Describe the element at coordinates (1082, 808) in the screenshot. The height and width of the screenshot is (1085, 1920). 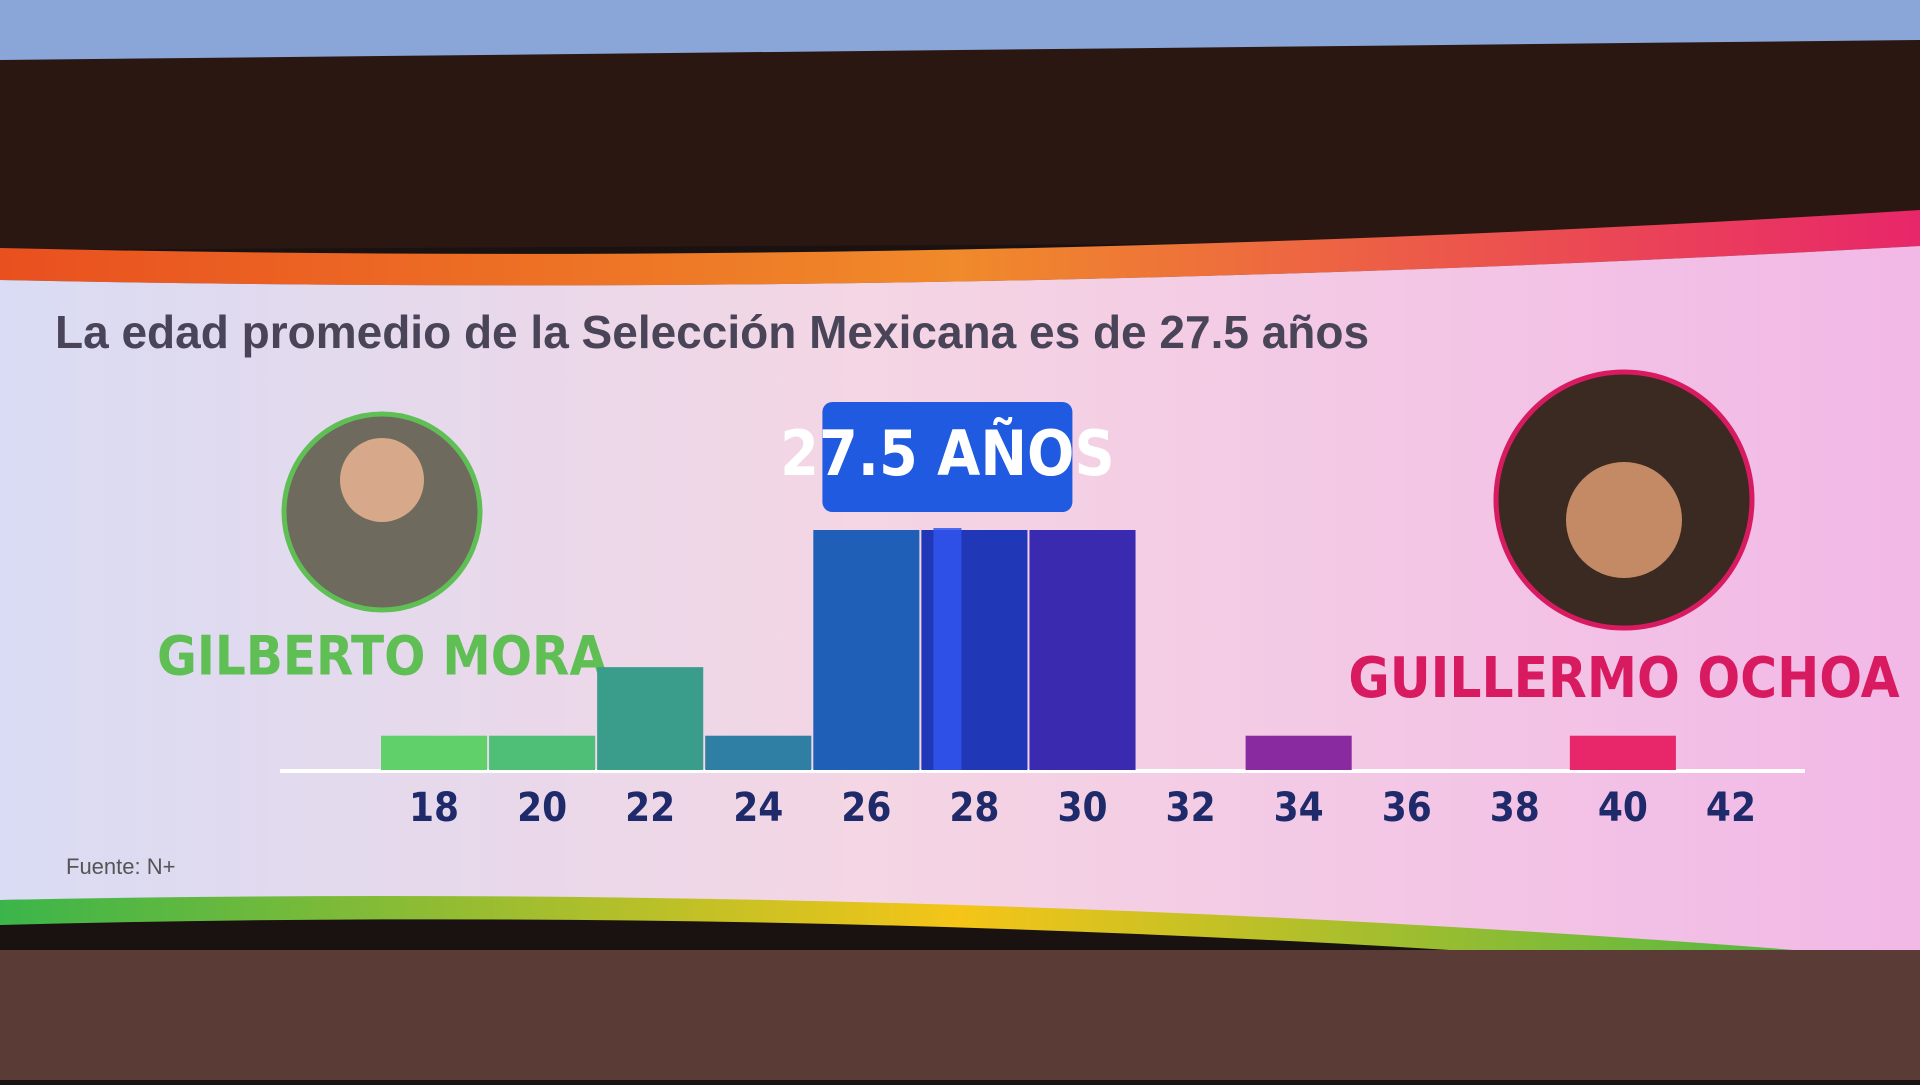
I see `x-tick-label: 30` at that location.